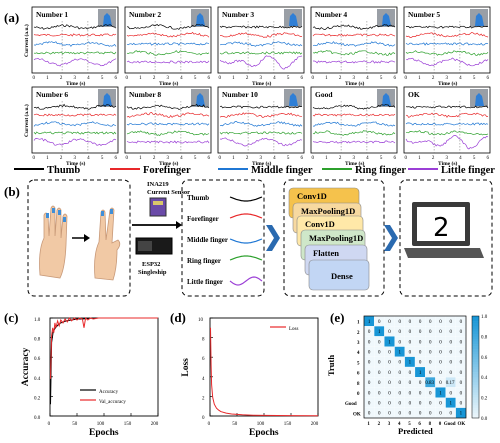 This screenshot has height=443, width=500. What do you see at coordinates (79, 238) in the screenshot?
I see `box-hands` at bounding box center [79, 238].